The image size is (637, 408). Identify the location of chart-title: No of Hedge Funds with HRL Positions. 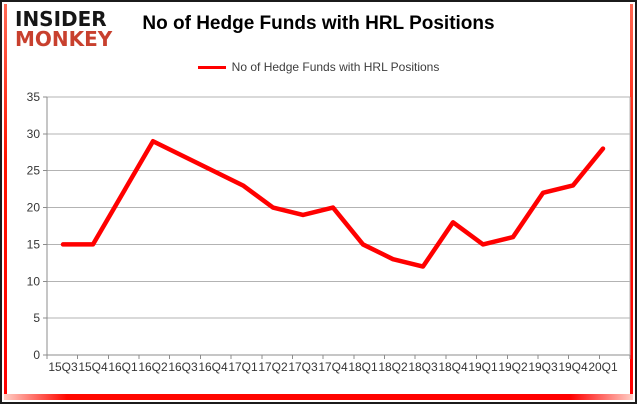
(318, 23).